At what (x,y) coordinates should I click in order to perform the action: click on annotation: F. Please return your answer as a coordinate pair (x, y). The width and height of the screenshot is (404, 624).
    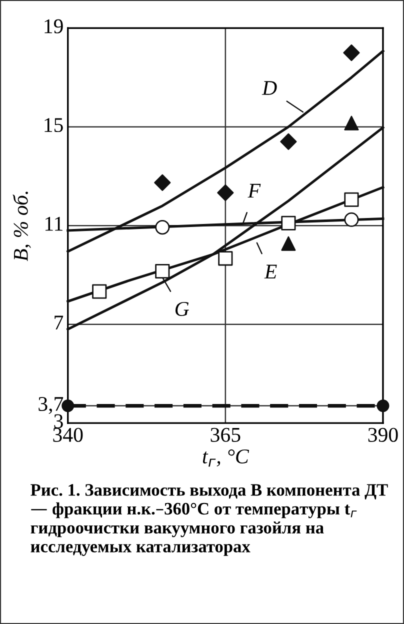
    Looking at the image, I should click on (254, 191).